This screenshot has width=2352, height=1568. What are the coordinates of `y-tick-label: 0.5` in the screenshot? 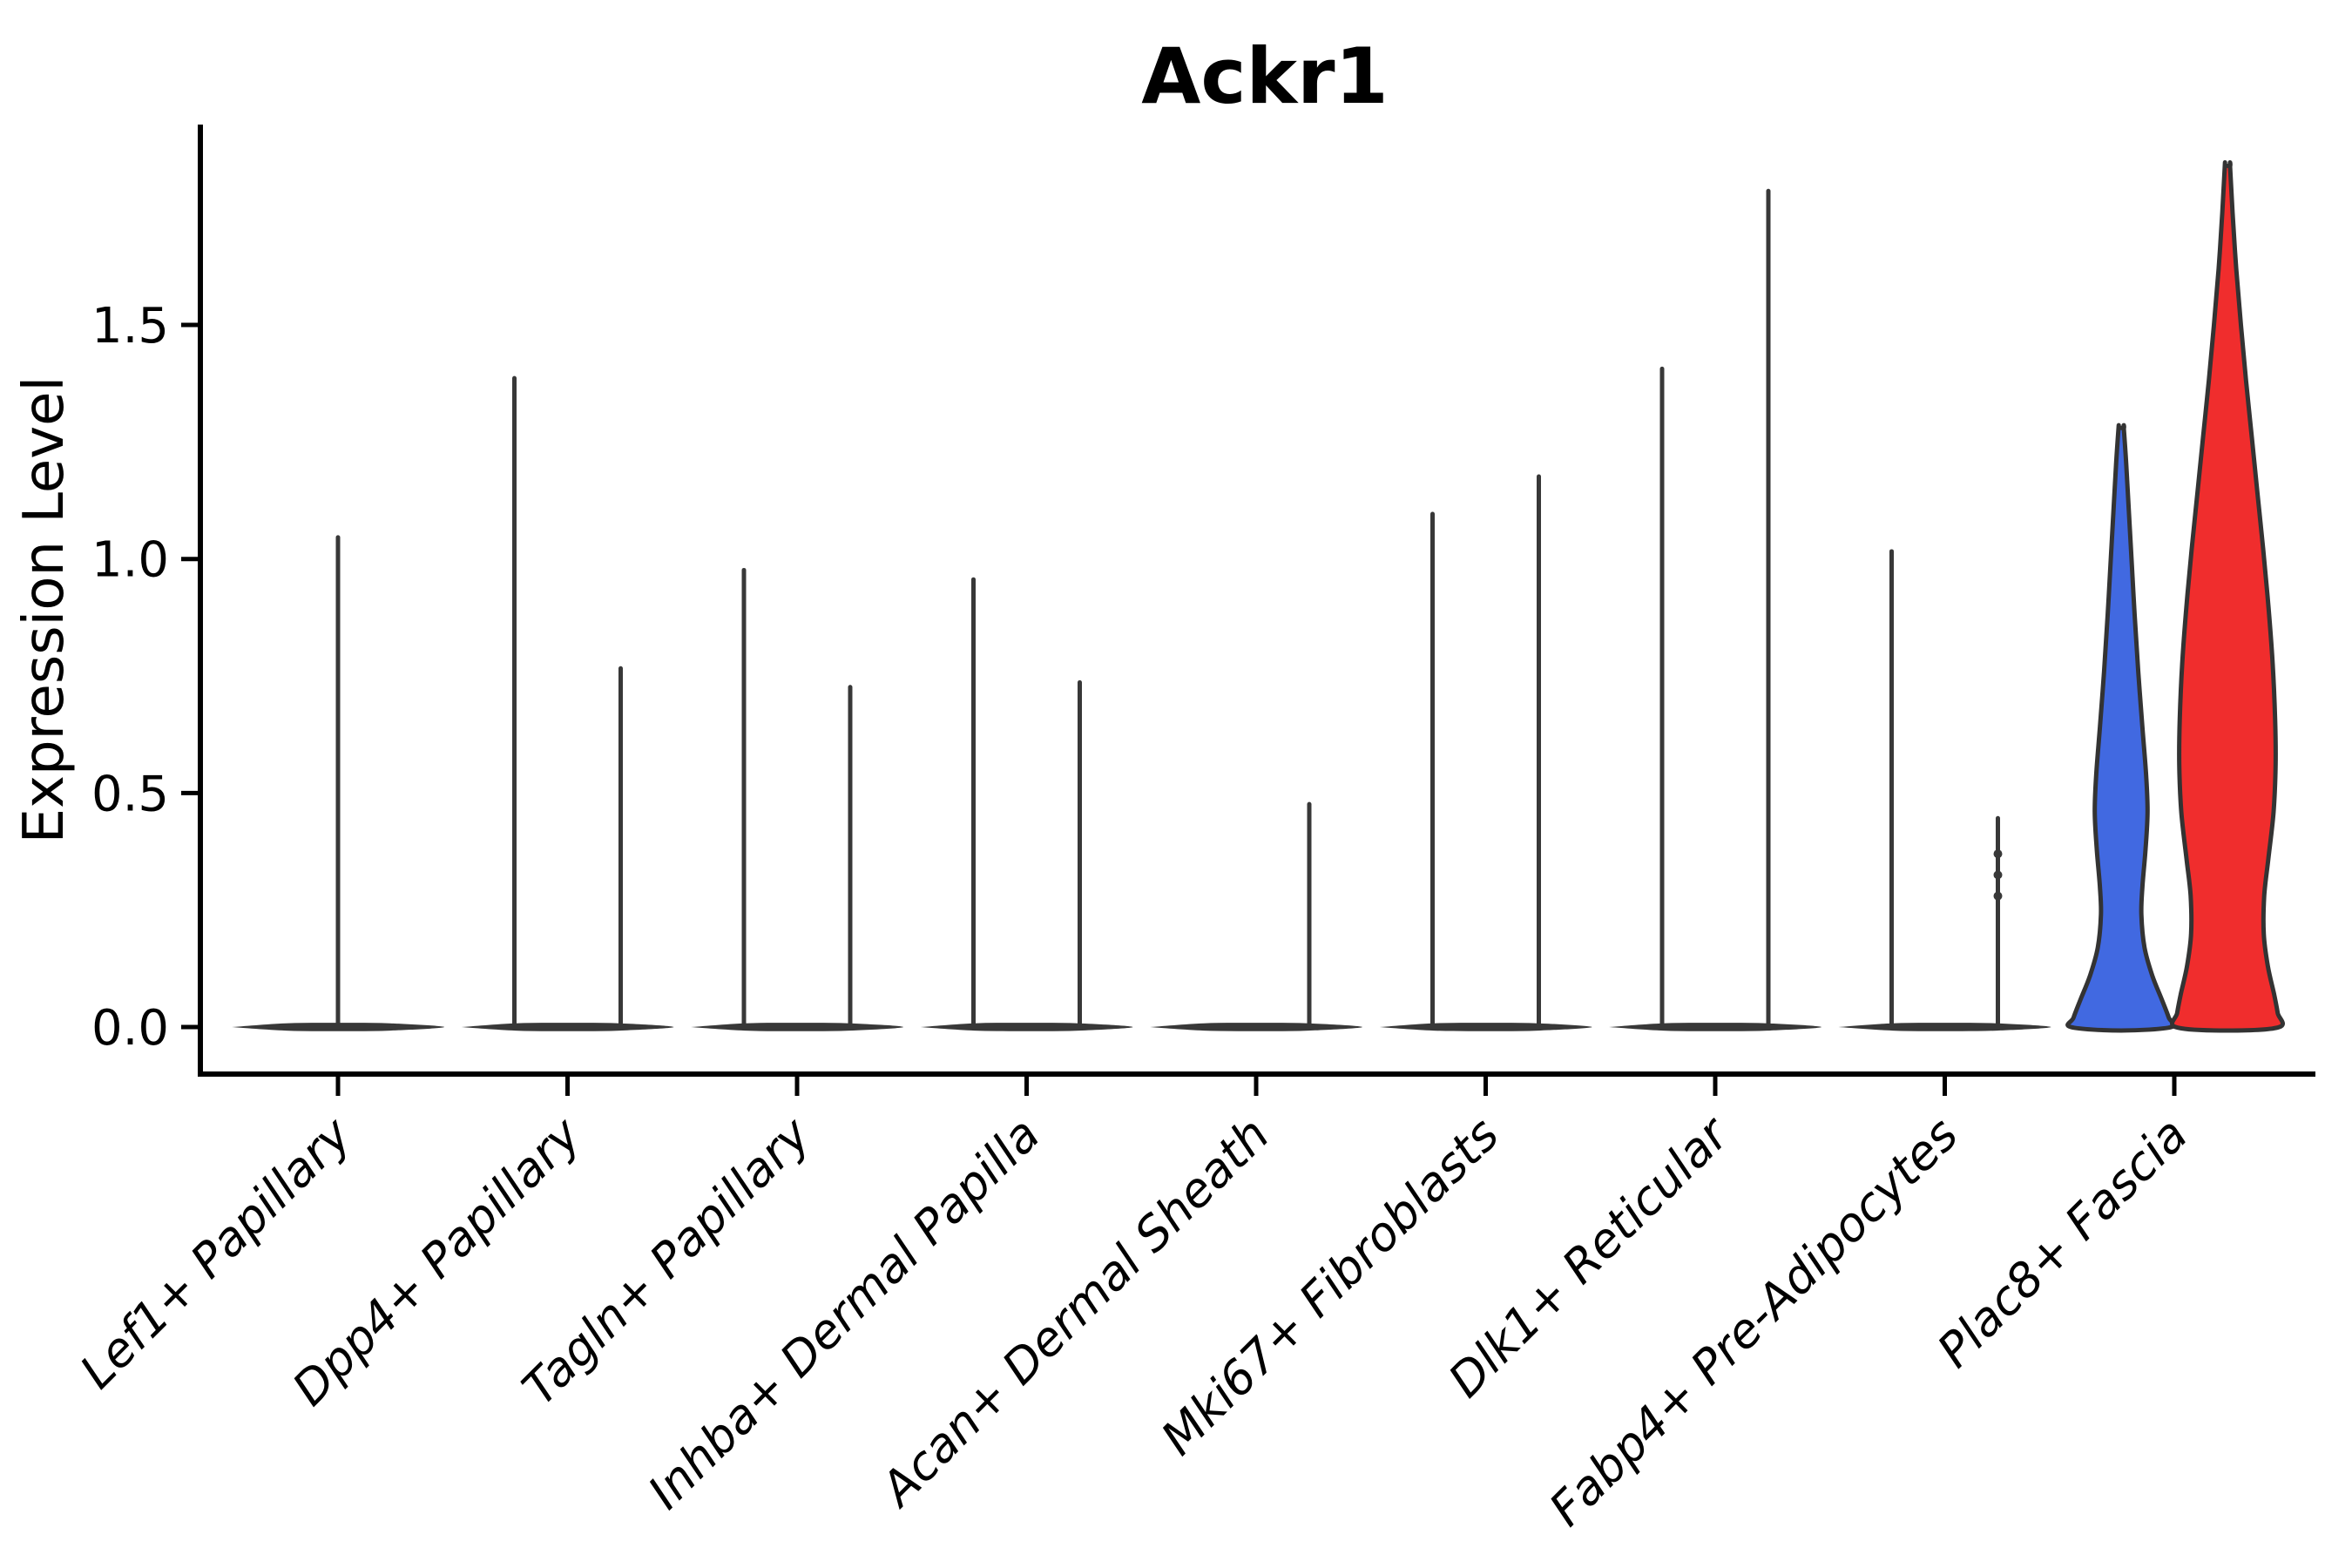 It's located at (130, 794).